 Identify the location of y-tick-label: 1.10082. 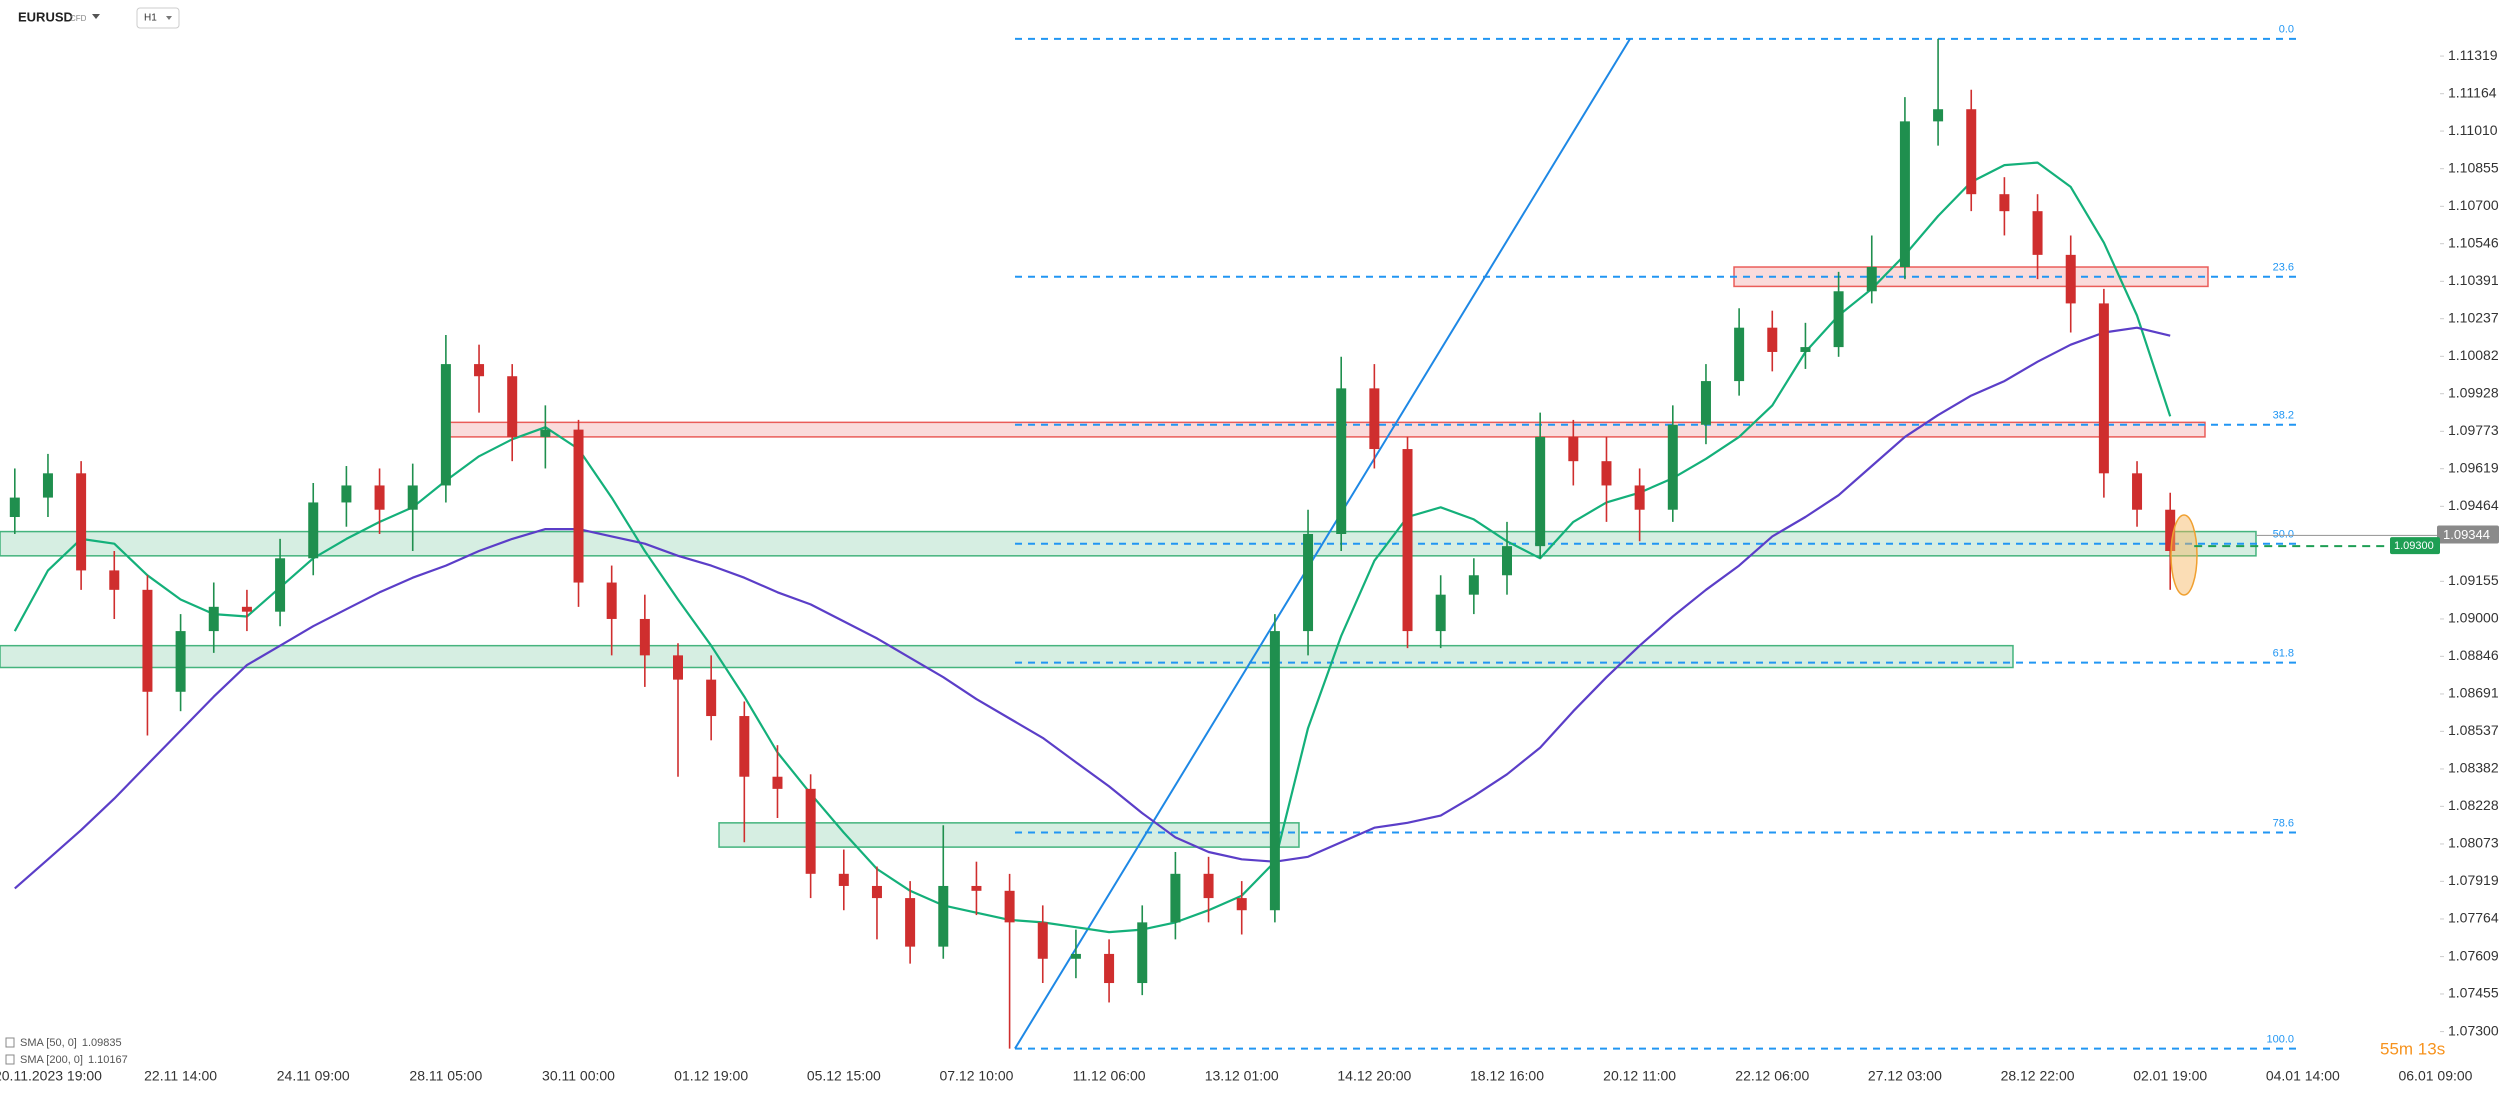
(2473, 355).